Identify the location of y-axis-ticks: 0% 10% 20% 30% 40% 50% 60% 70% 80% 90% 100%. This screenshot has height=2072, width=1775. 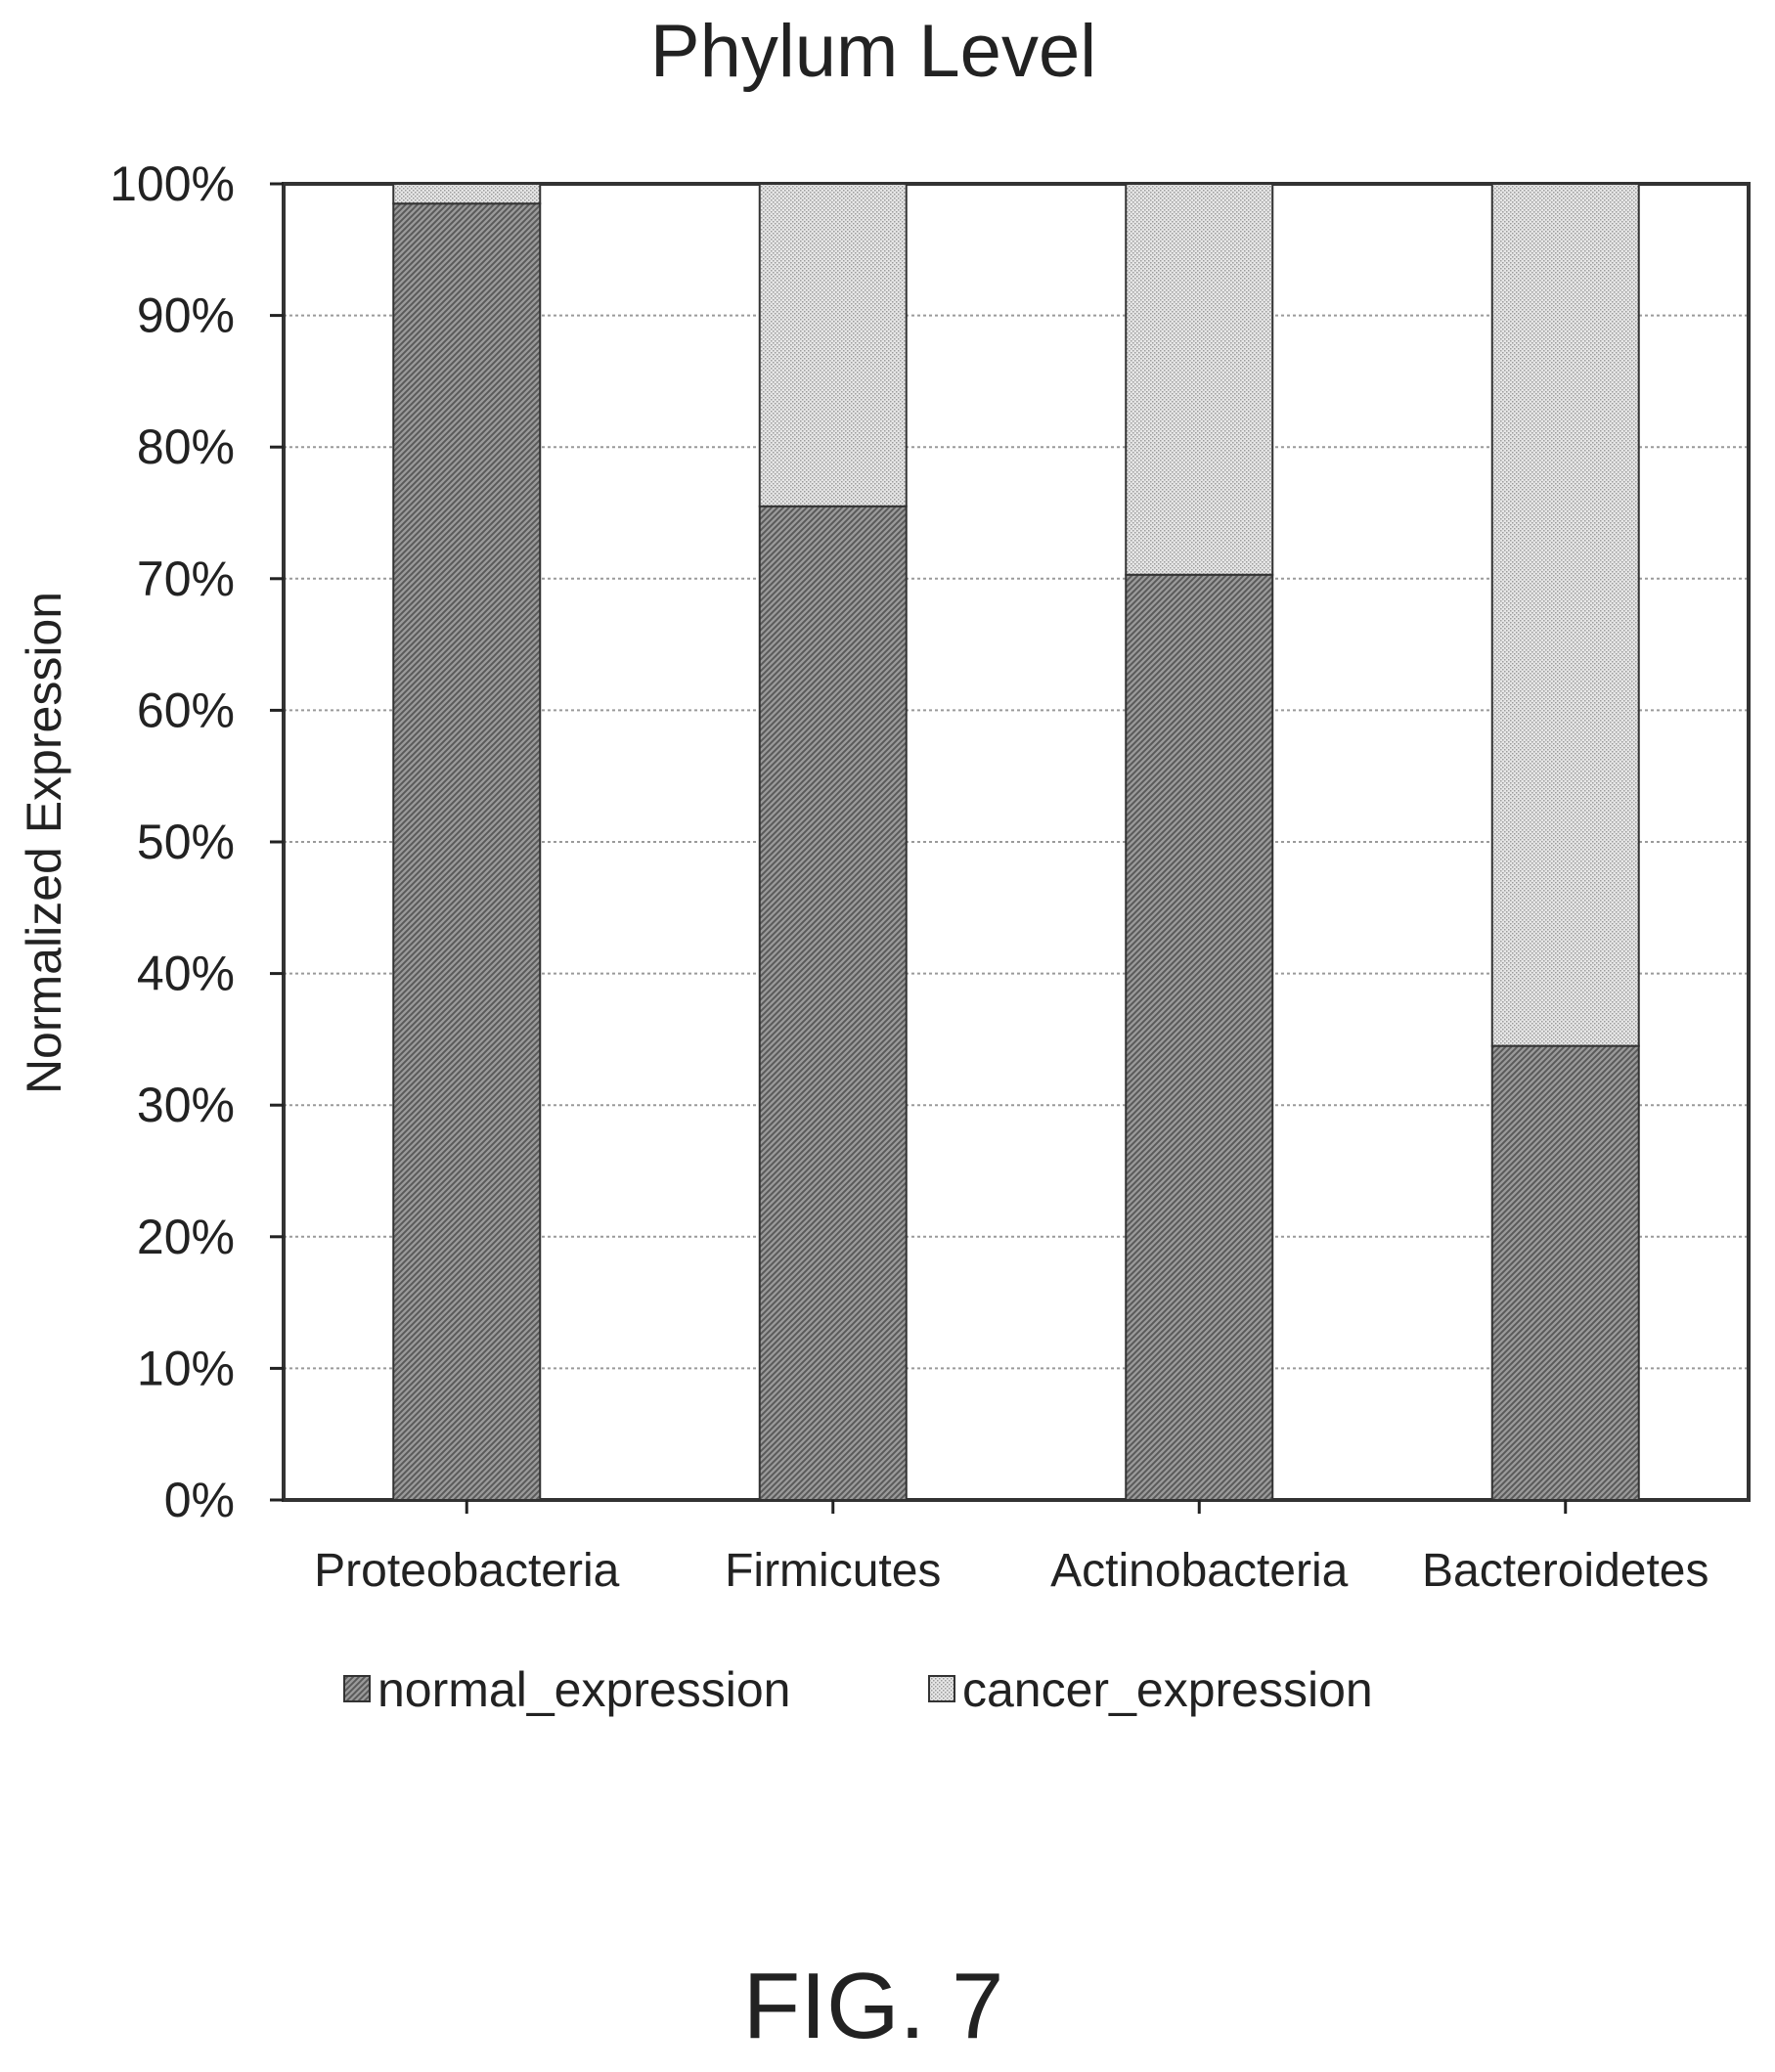
(197, 841).